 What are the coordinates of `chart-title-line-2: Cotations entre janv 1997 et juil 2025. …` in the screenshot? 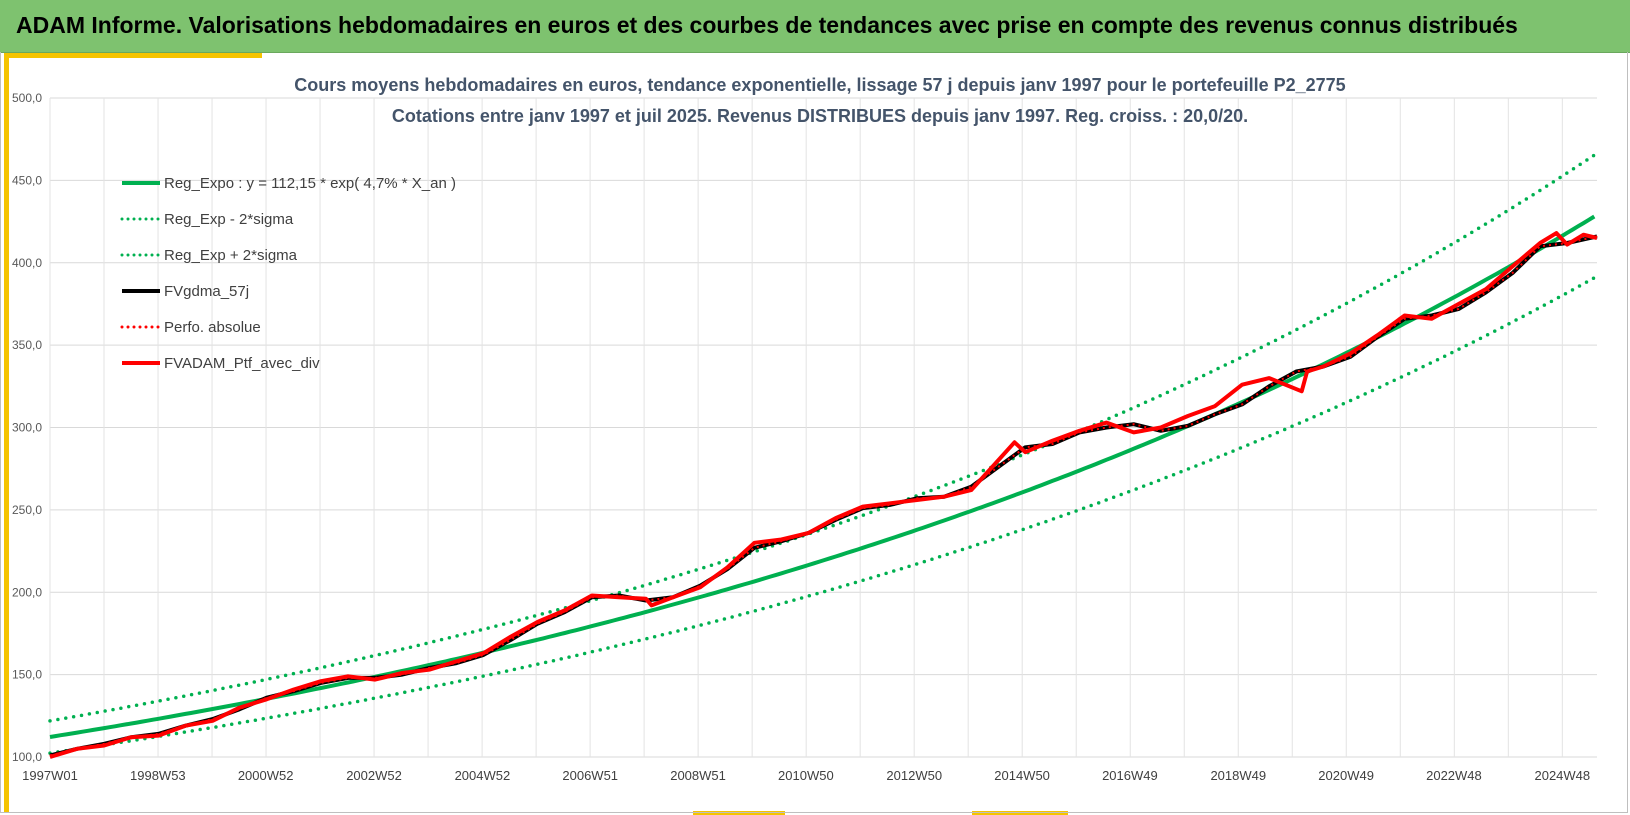 It's located at (820, 116).